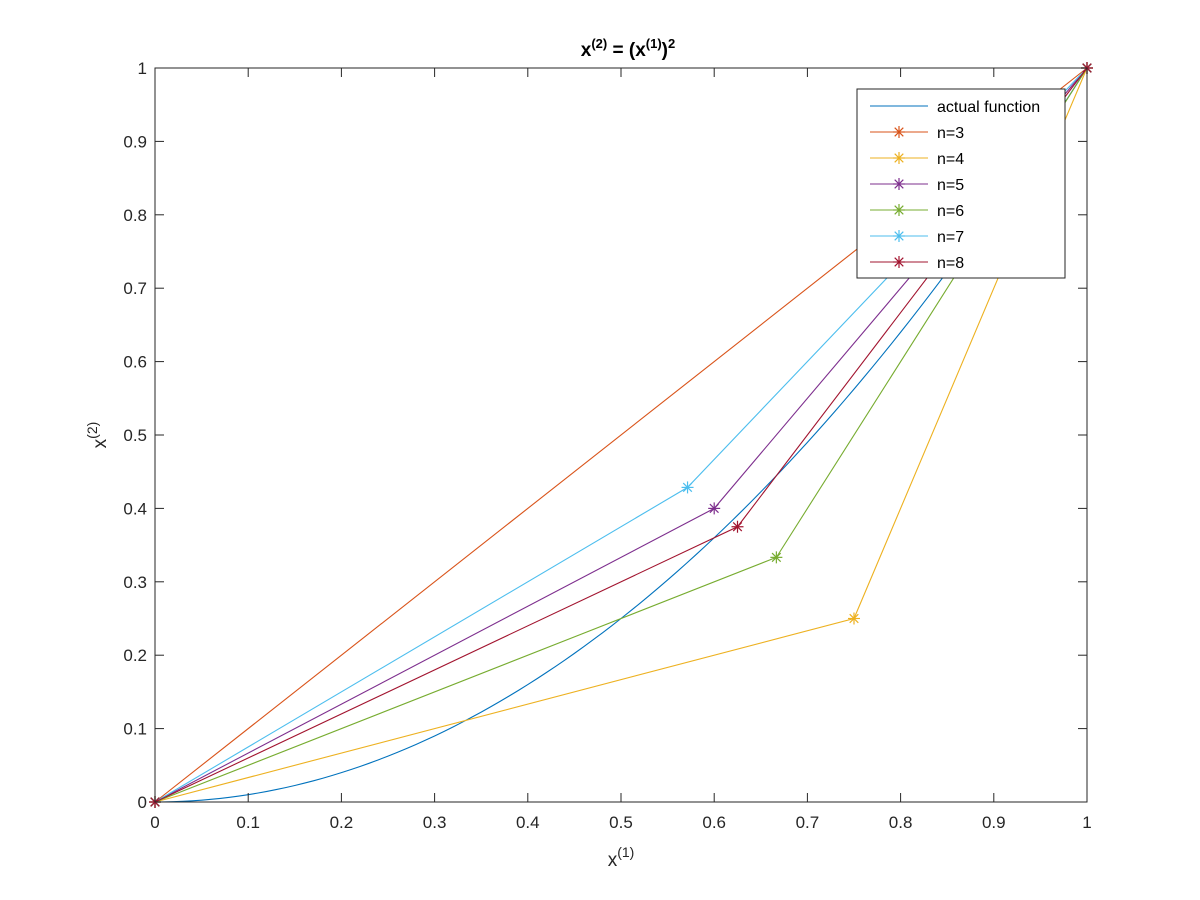 The image size is (1200, 900). What do you see at coordinates (901, 822) in the screenshot?
I see `x-tick-label: 0.8` at bounding box center [901, 822].